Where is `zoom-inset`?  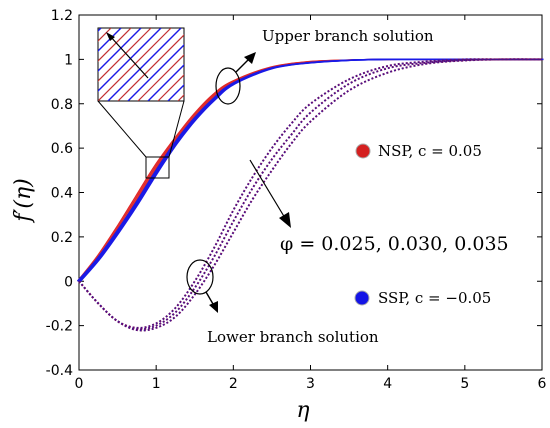 zoom-inset is located at coordinates (141, 103).